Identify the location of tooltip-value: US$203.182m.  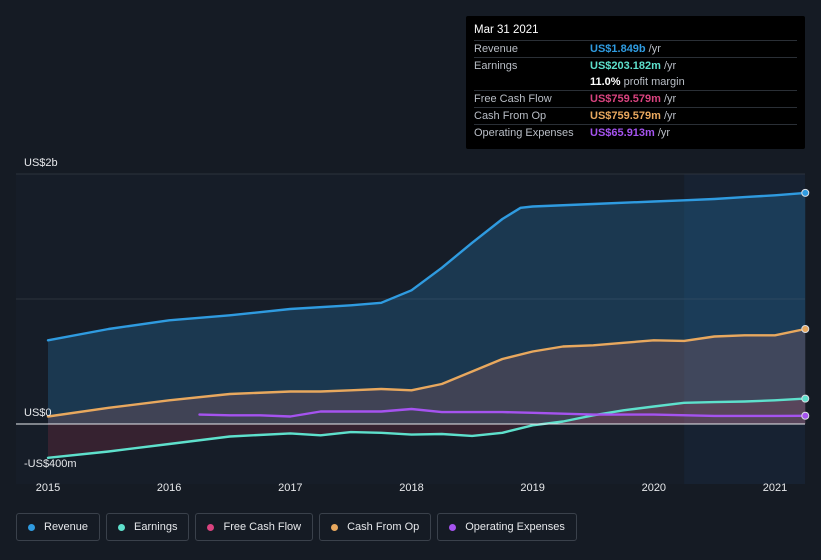
(625, 66).